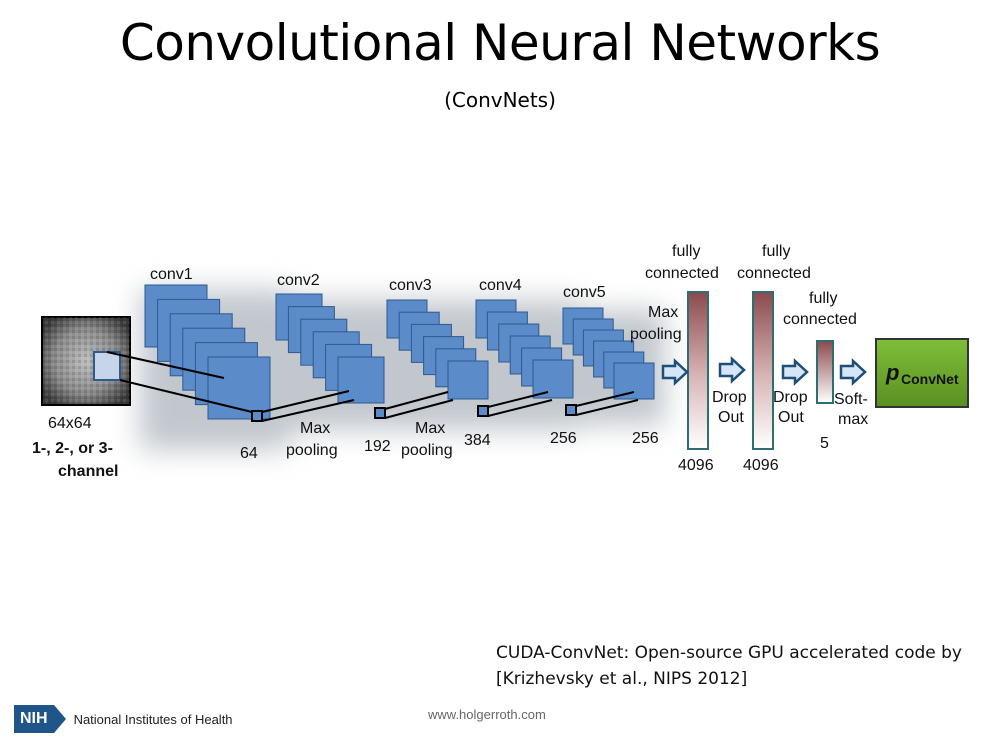 The image size is (1000, 750). I want to click on nih-badge: NIH, so click(34, 719).